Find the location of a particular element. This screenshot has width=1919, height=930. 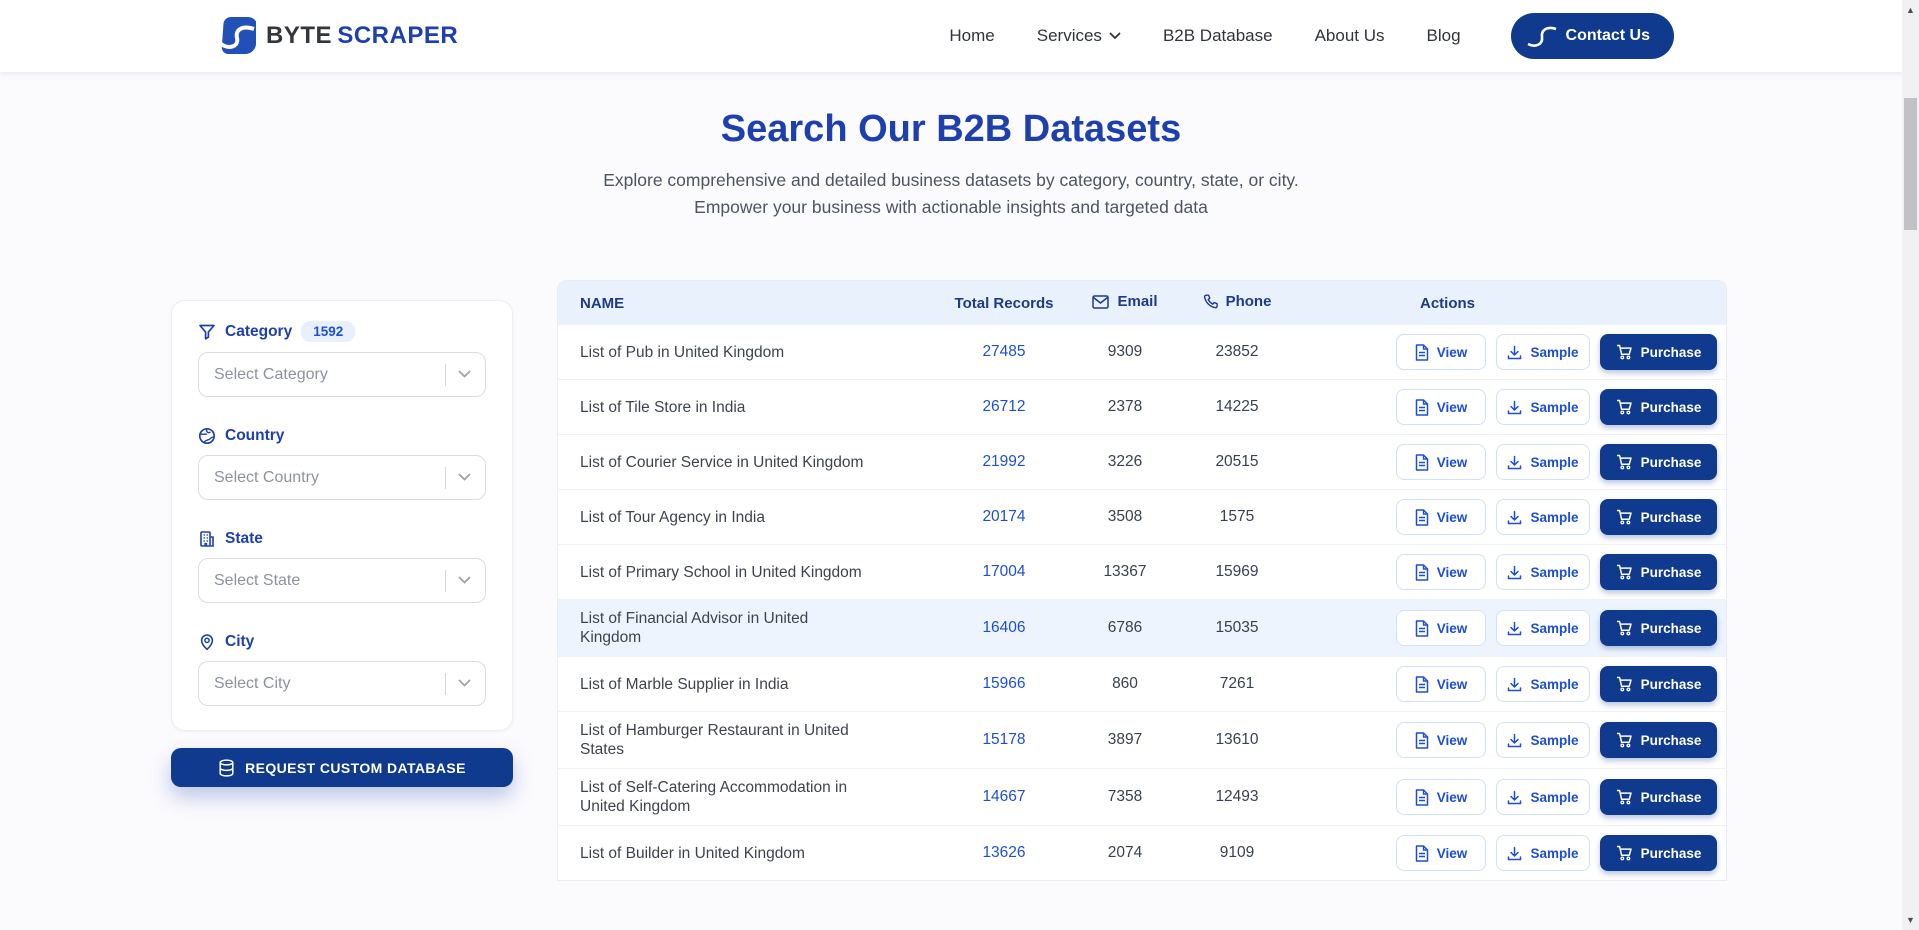

row-phone-count: 14225 is located at coordinates (1237, 406).